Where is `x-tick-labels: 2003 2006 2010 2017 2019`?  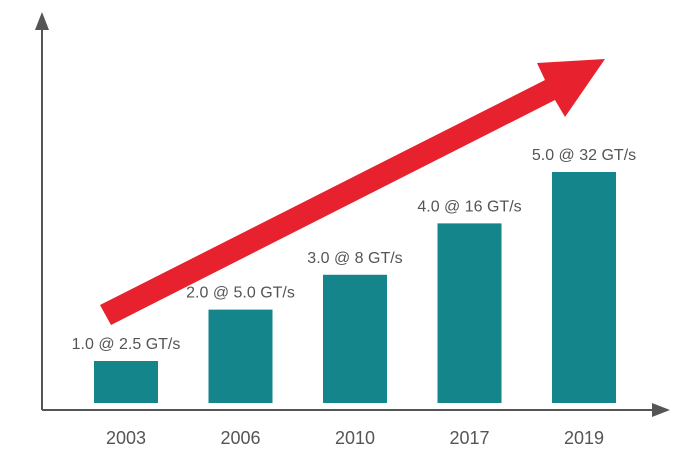
x-tick-labels: 2003 2006 2010 2017 2019 is located at coordinates (355, 438).